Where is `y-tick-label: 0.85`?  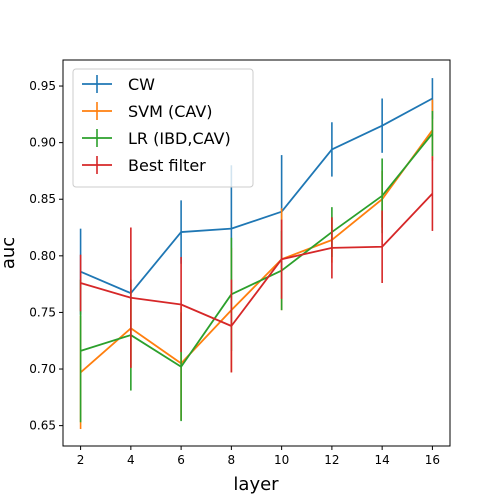 y-tick-label: 0.85 is located at coordinates (42, 199).